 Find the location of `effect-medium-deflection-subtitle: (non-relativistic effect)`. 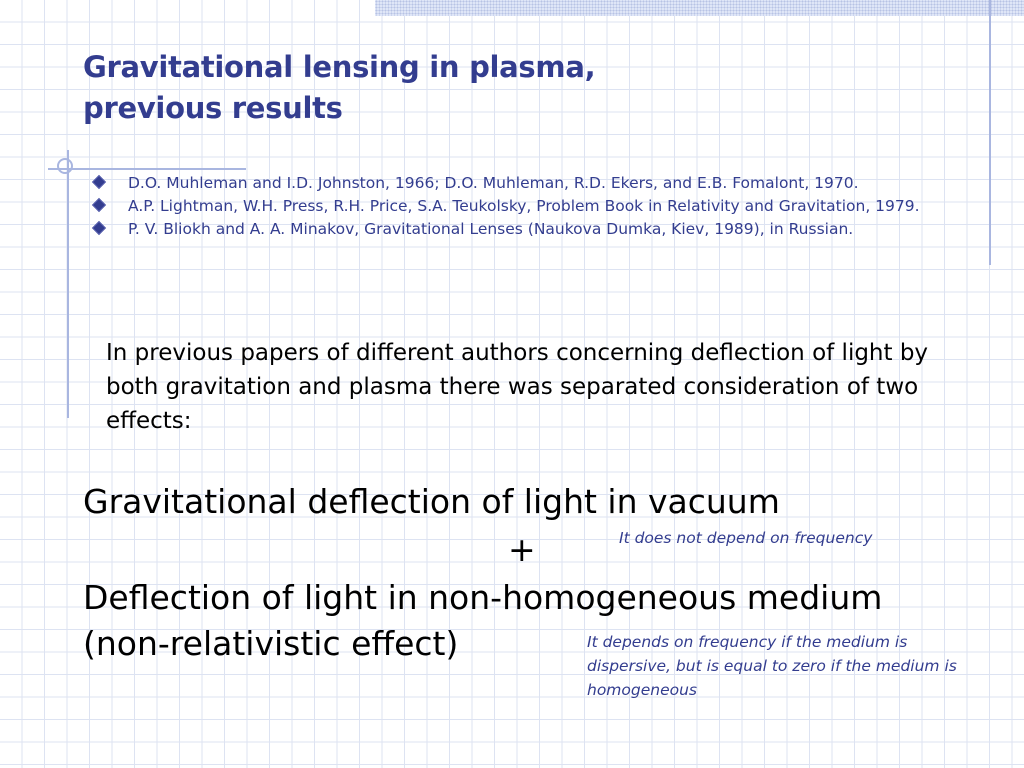

effect-medium-deflection-subtitle: (non-relativistic effect) is located at coordinates (271, 643).